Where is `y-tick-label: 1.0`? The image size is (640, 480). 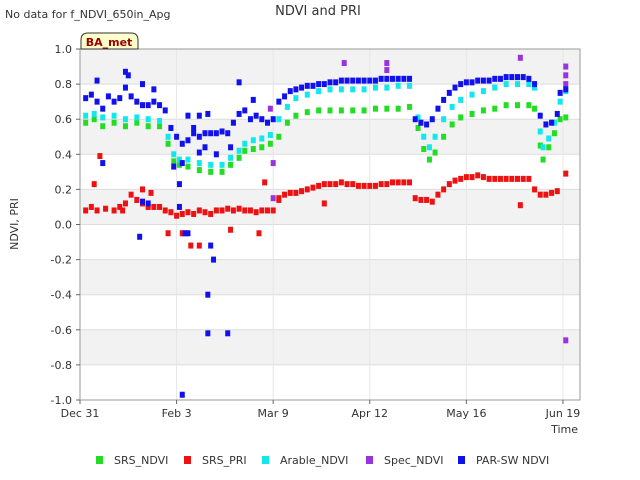 y-tick-label: 1.0 is located at coordinates (64, 49).